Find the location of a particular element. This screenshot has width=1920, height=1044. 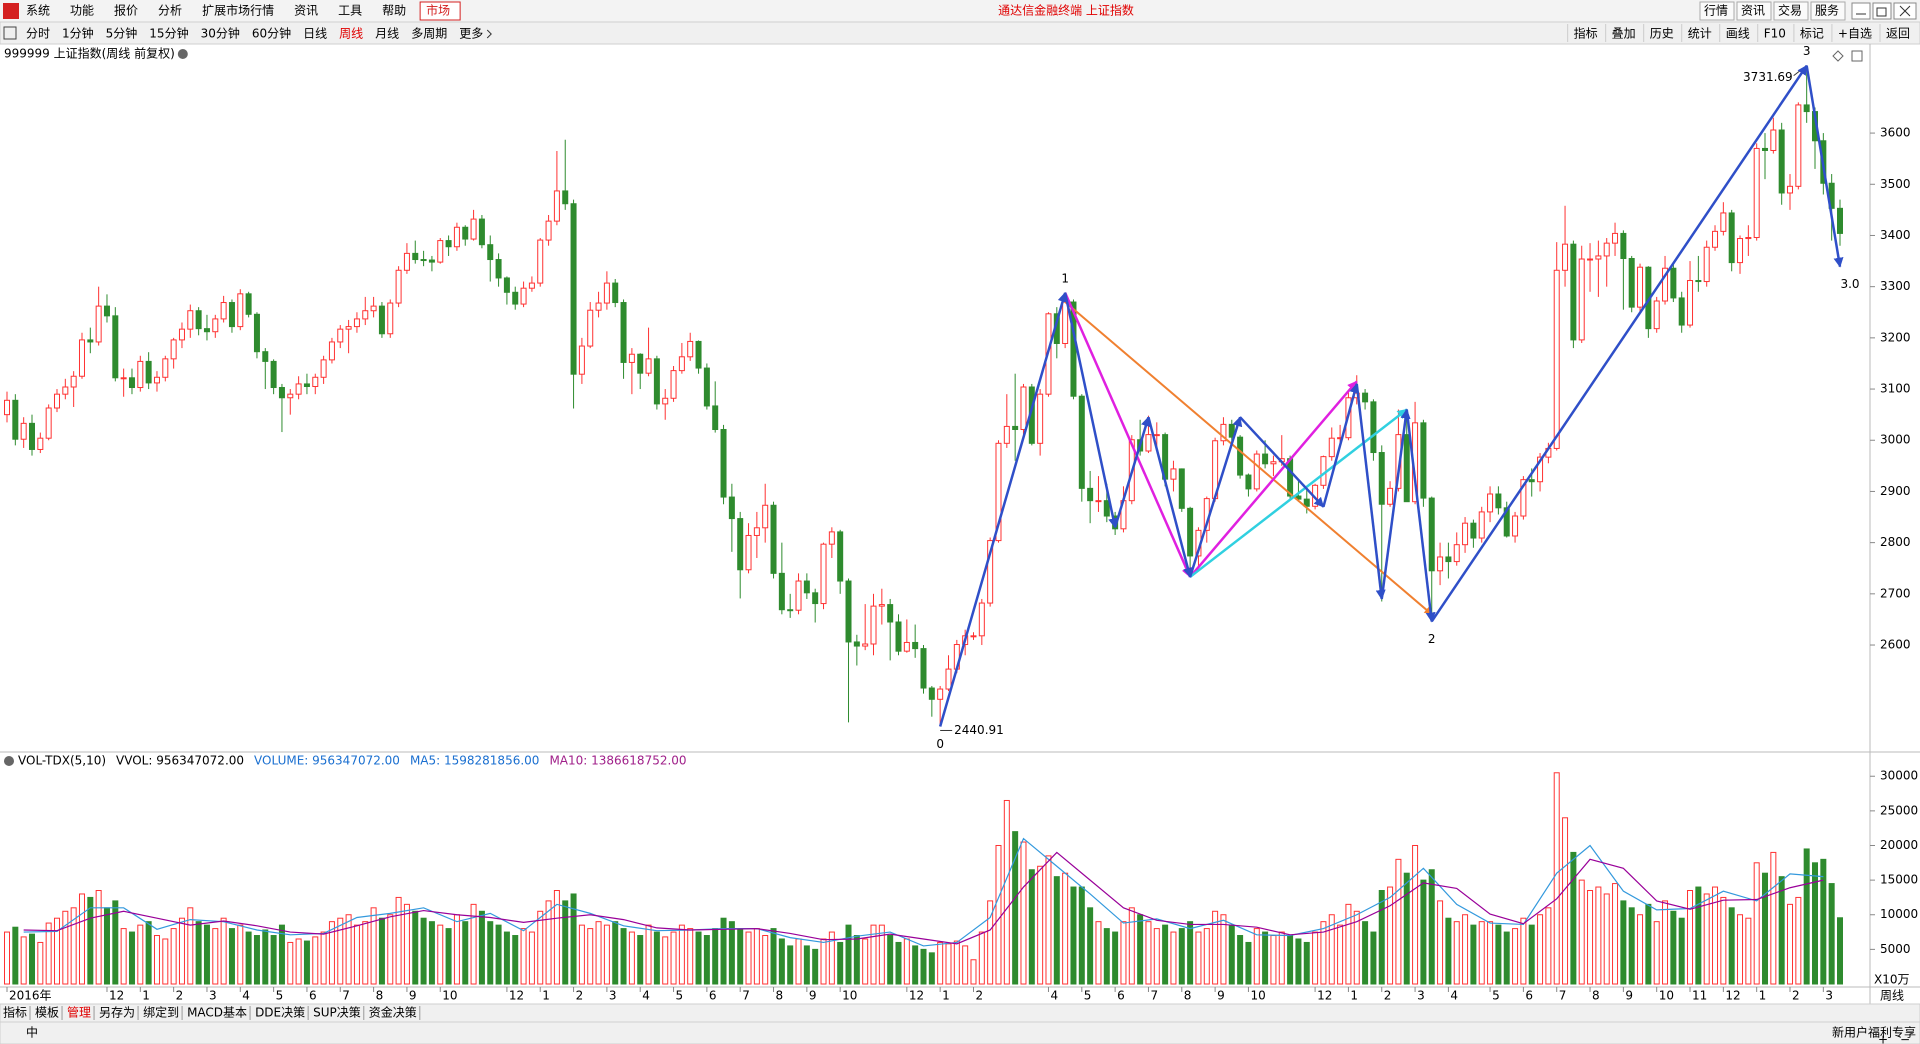

menu-item: 工具 is located at coordinates (350, 11).